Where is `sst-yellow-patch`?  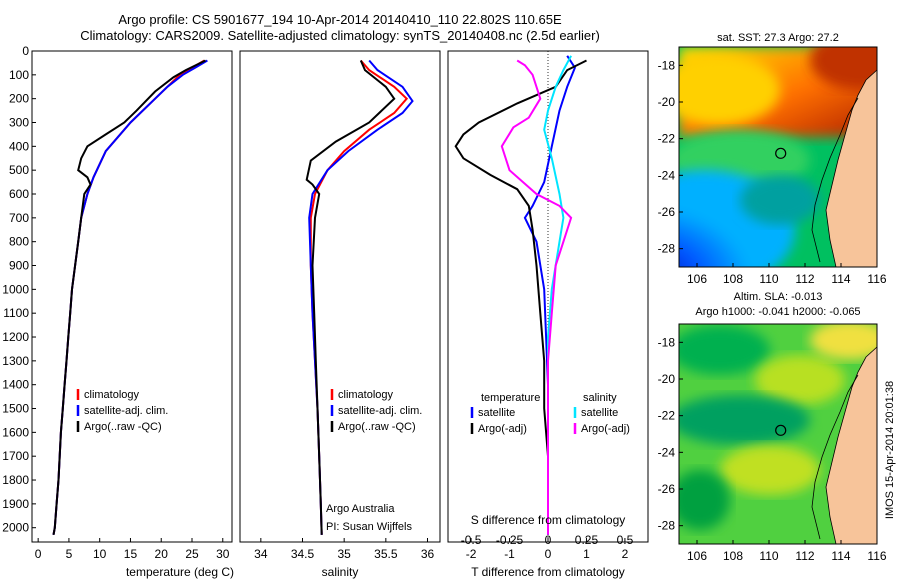
sst-yellow-patch is located at coordinates (729, 90).